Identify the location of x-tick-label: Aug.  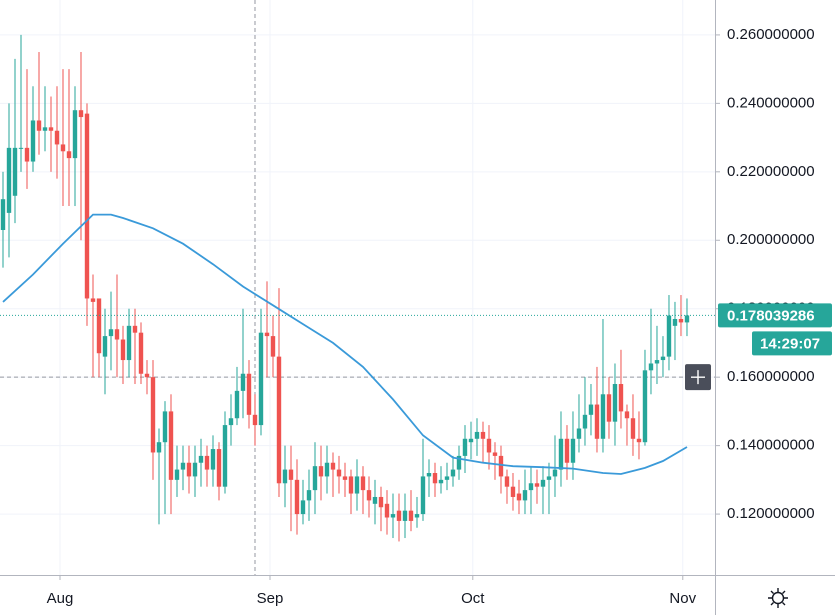
(60, 598).